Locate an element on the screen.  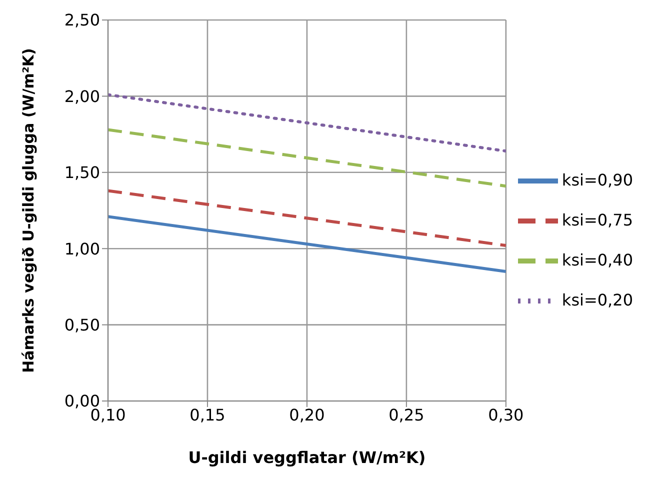
legend-label: ksi=0,90 is located at coordinates (597, 179).